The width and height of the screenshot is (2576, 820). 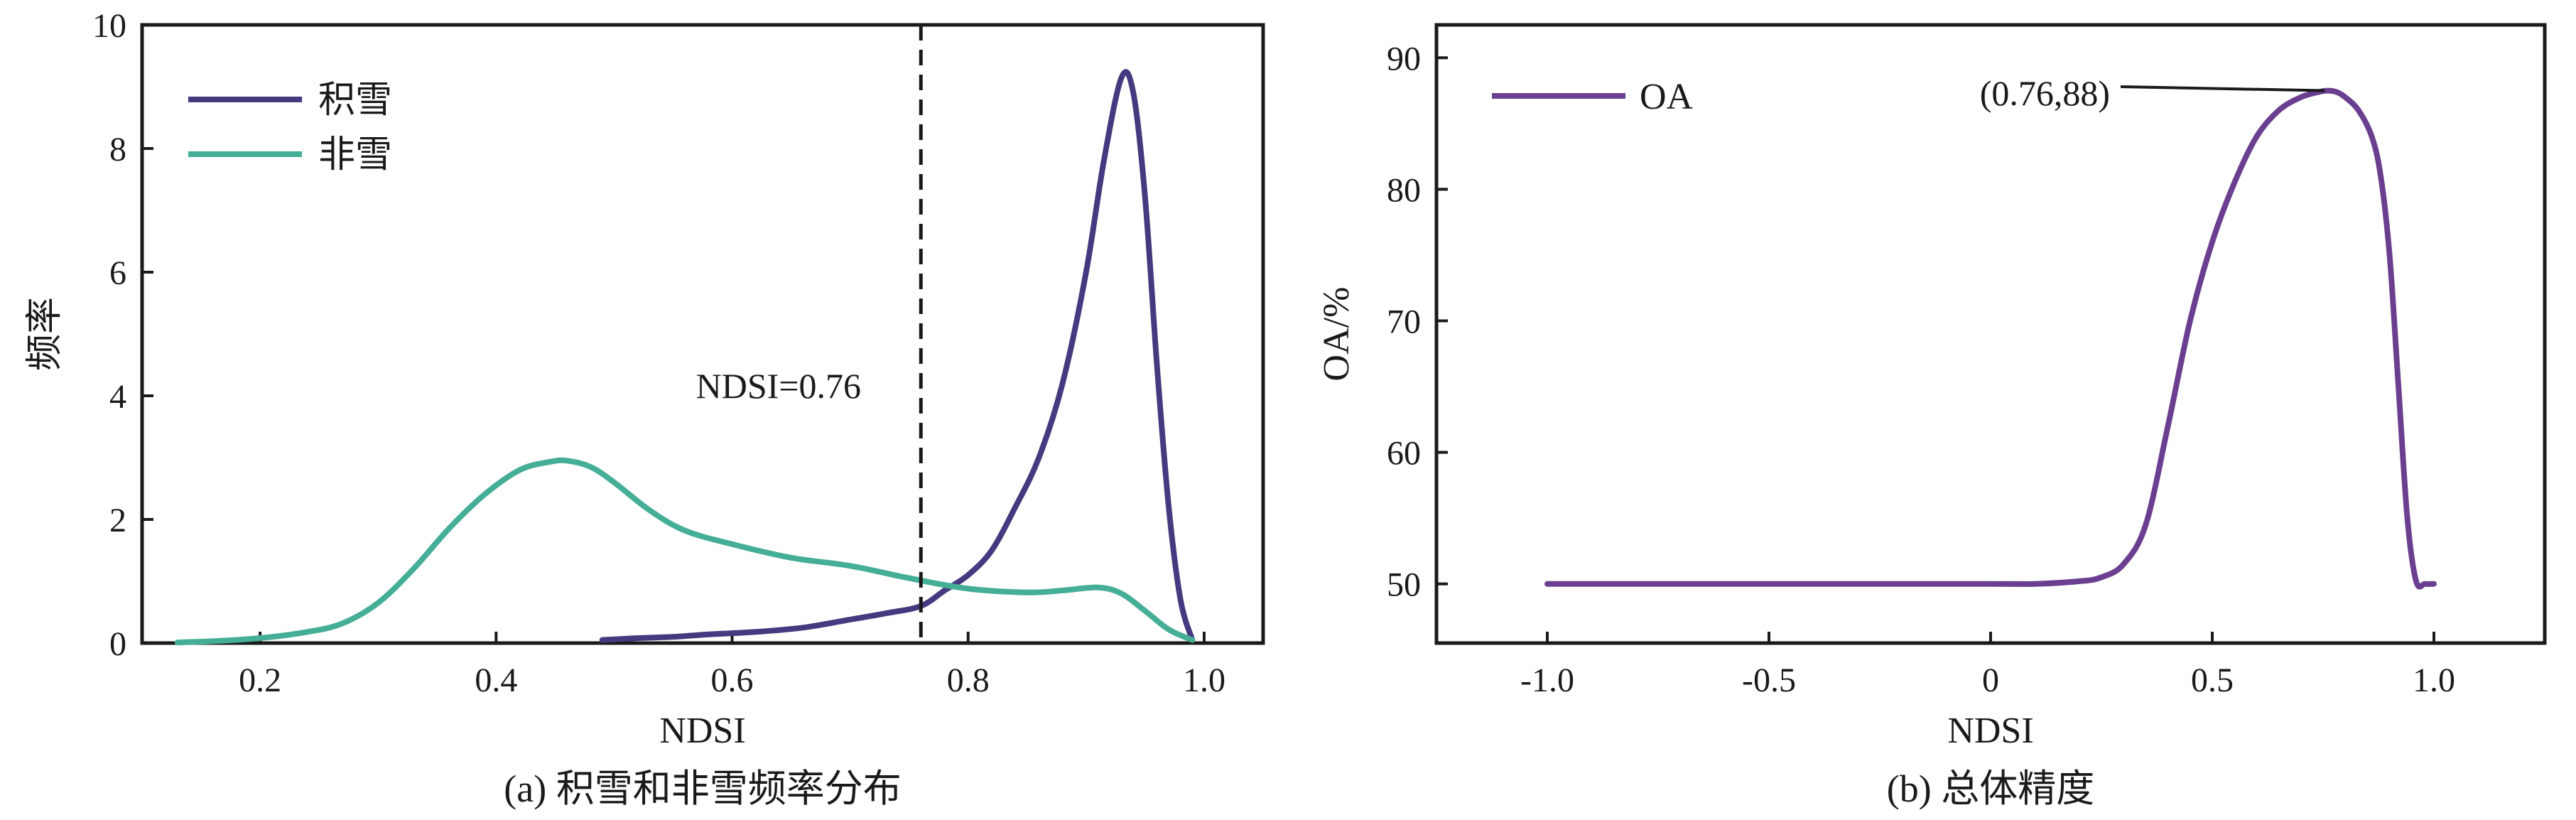 What do you see at coordinates (496, 680) in the screenshot?
I see `panel-a-x-tick-label: 0.4` at bounding box center [496, 680].